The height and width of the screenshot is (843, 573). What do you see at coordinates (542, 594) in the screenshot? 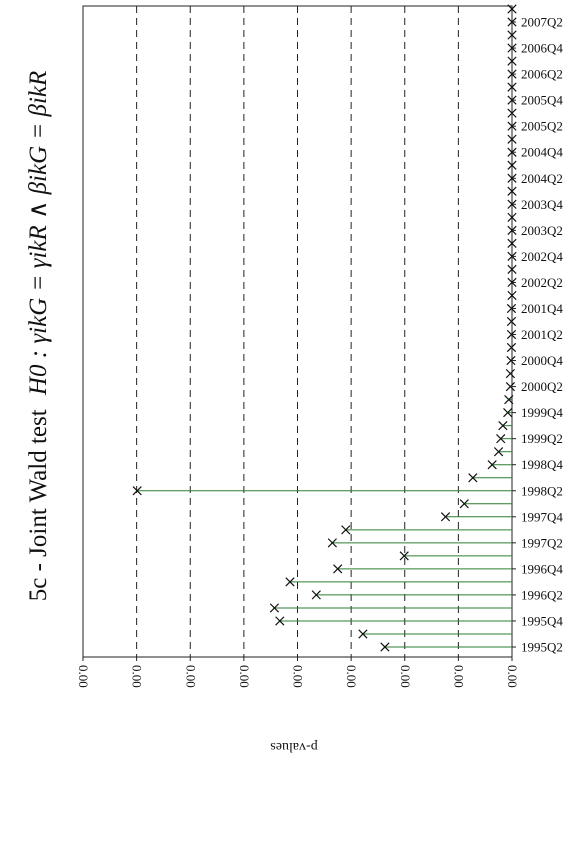
I see `y-tick-label: 1996Q2` at bounding box center [542, 594].